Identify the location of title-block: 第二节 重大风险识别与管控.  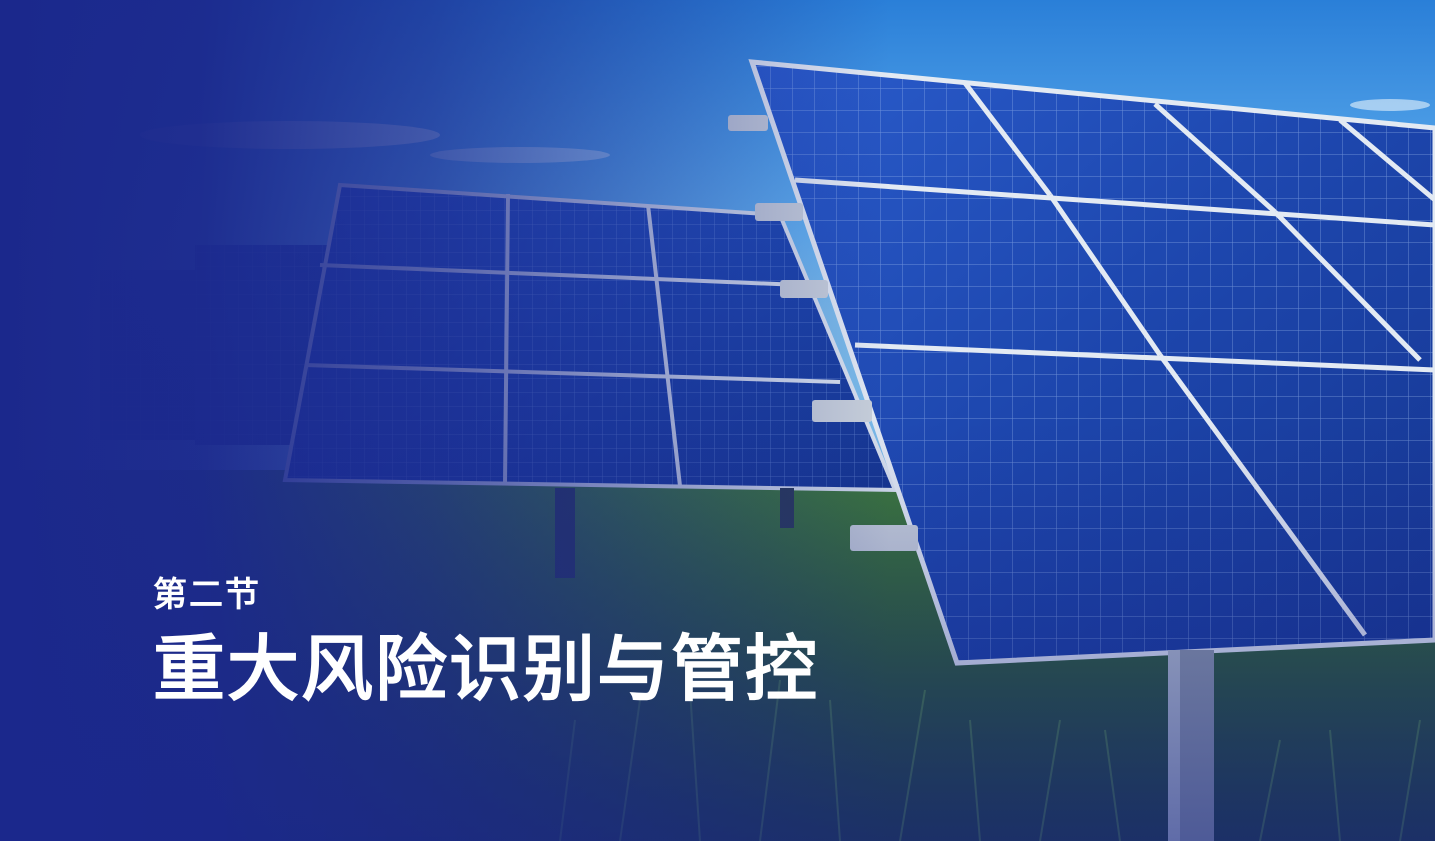
(486, 645).